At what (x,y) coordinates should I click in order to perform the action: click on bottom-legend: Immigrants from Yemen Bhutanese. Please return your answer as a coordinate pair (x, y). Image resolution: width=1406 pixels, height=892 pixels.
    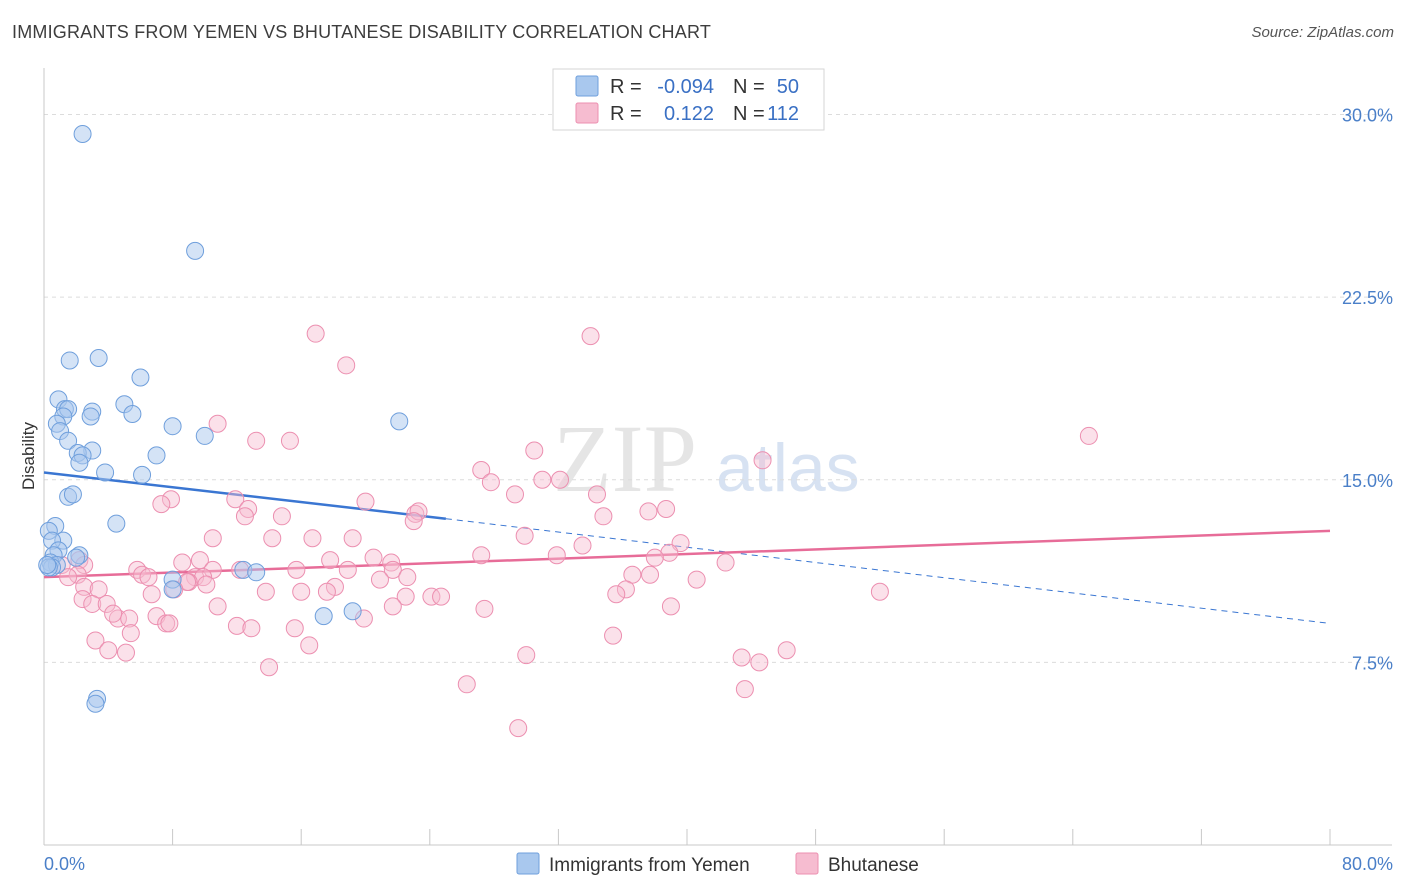
    Looking at the image, I should click on (717, 864).